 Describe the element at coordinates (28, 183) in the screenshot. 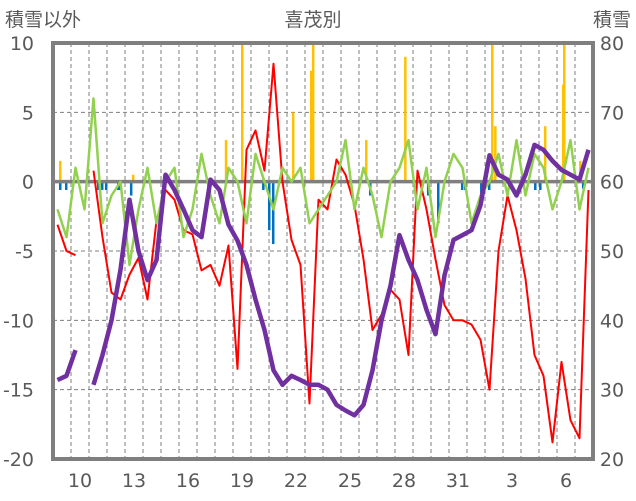

I see `left-tick-label: 0` at that location.